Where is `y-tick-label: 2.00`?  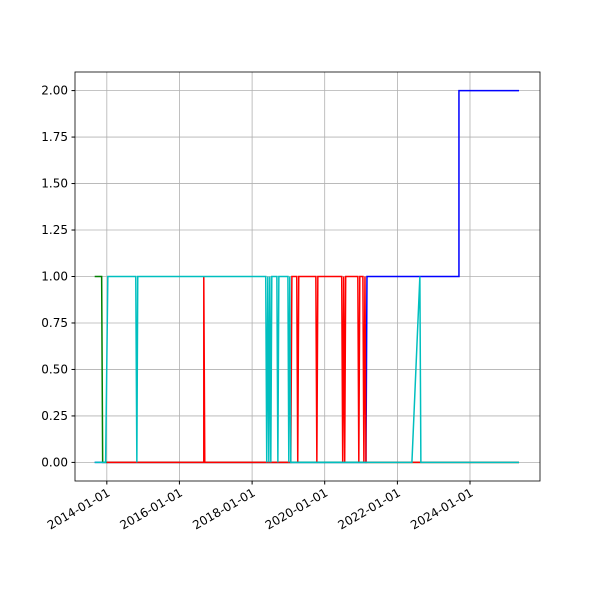 y-tick-label: 2.00 is located at coordinates (54, 91).